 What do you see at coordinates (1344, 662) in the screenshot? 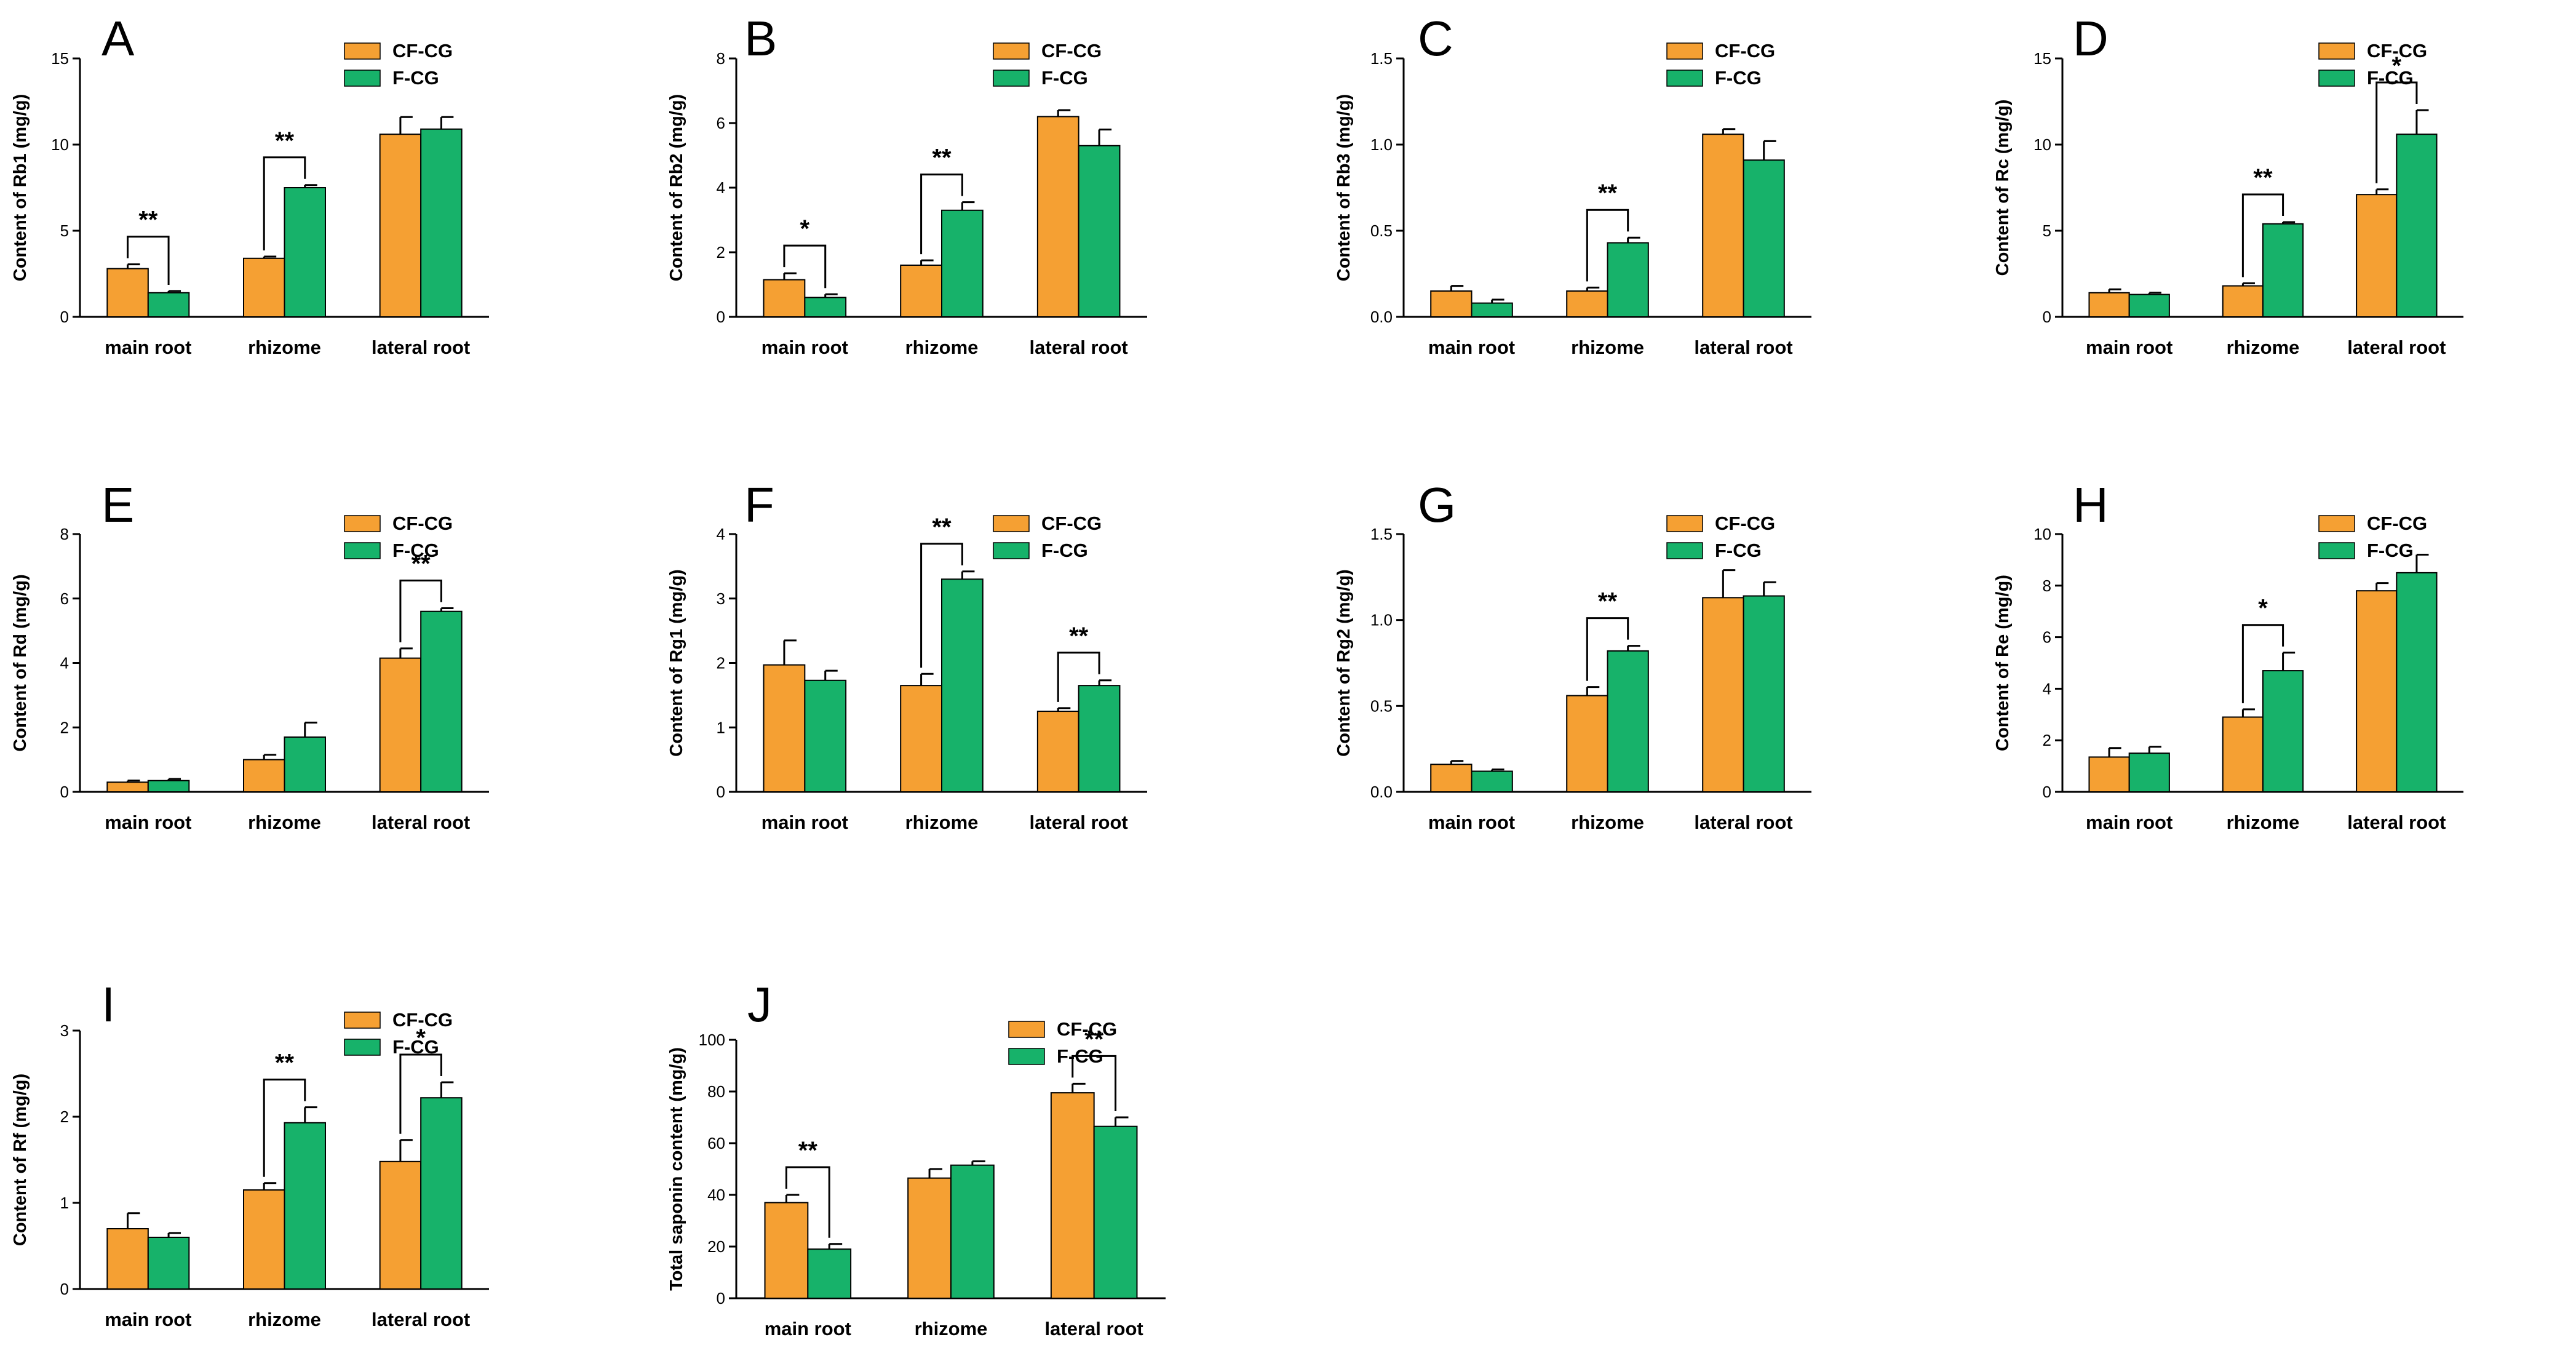
I see `y-axis-label: Content of Rg2 (mg/g)` at bounding box center [1344, 662].